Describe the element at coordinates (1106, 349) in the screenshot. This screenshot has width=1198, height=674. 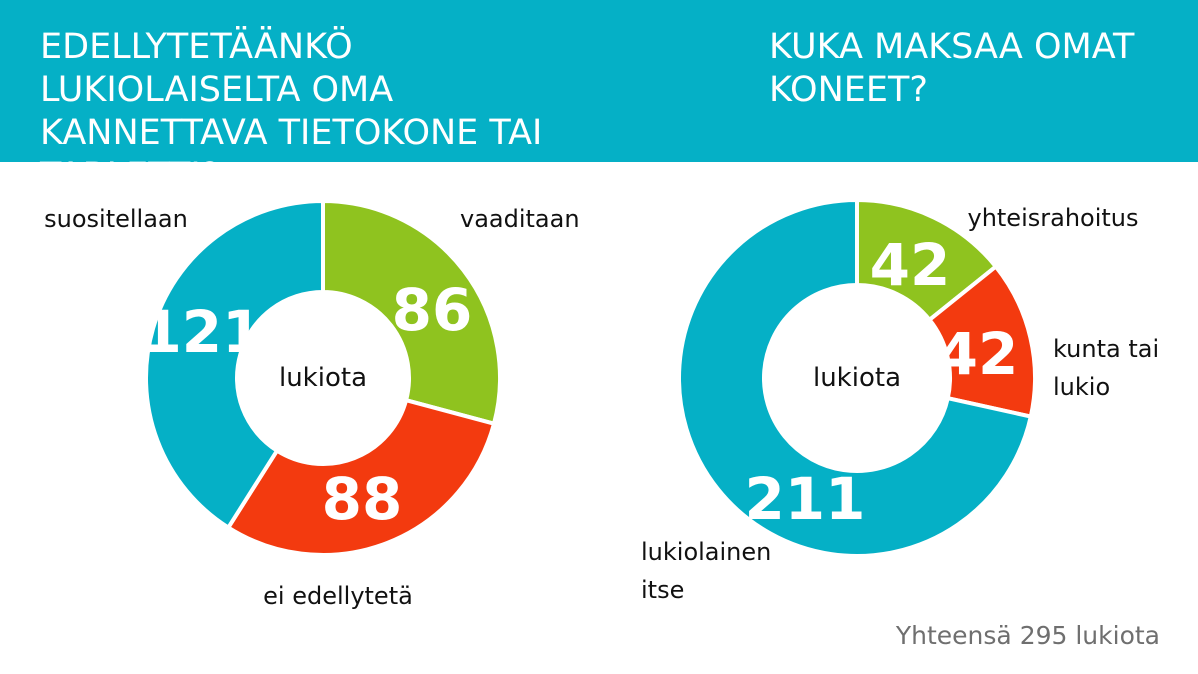
I see `category-label: kunta tai` at that location.